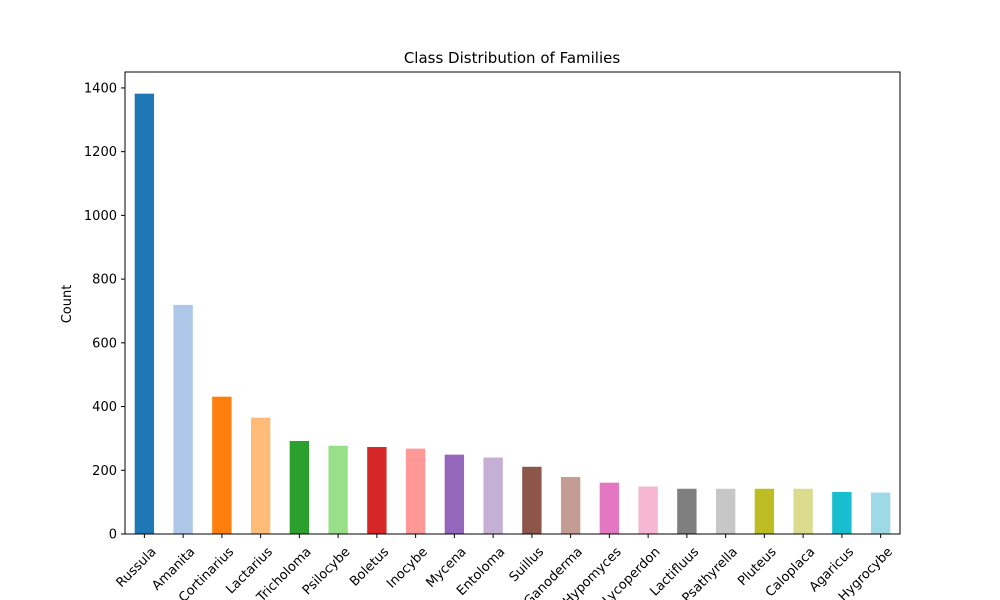  What do you see at coordinates (222, 465) in the screenshot?
I see `bar-cortinarius` at bounding box center [222, 465].